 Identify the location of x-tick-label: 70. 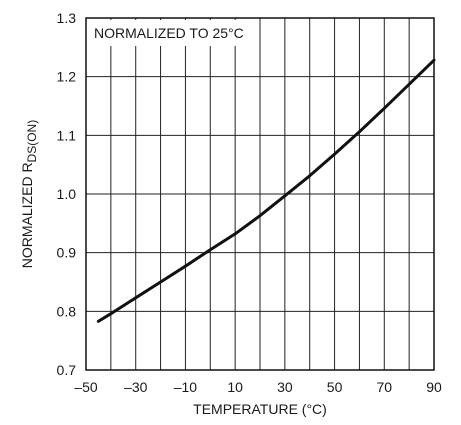
(384, 387).